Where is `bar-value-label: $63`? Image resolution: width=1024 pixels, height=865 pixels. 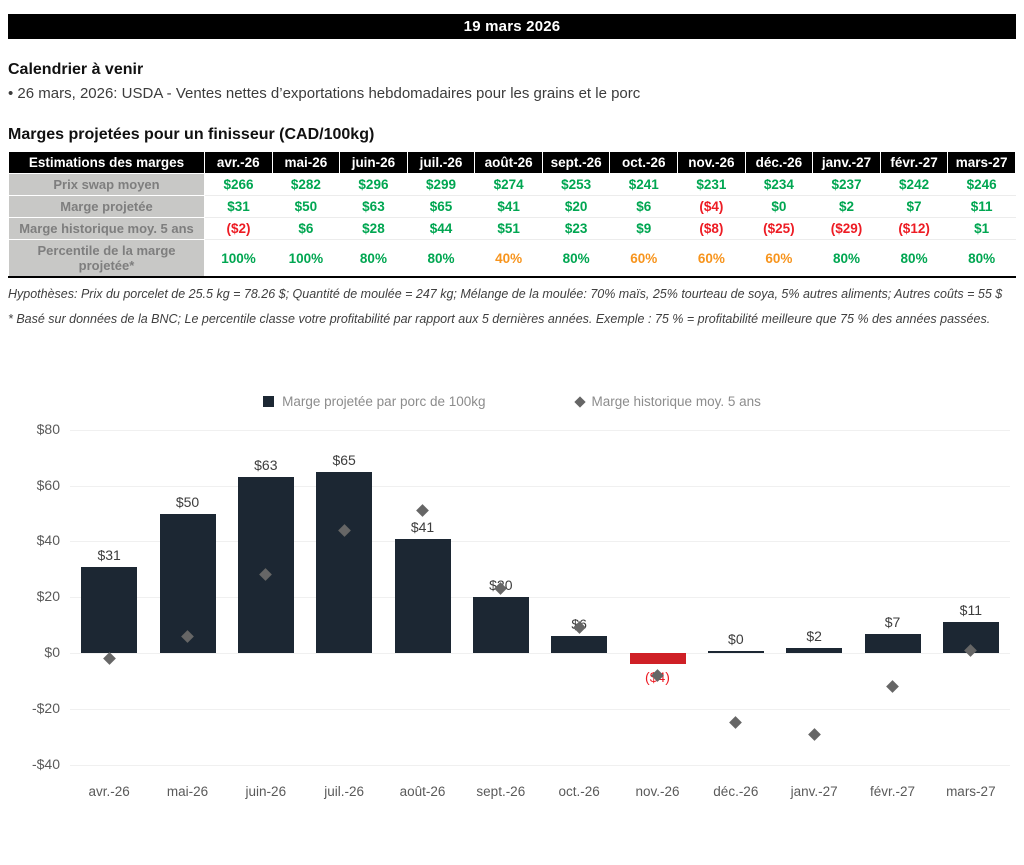 bar-value-label: $63 is located at coordinates (266, 465).